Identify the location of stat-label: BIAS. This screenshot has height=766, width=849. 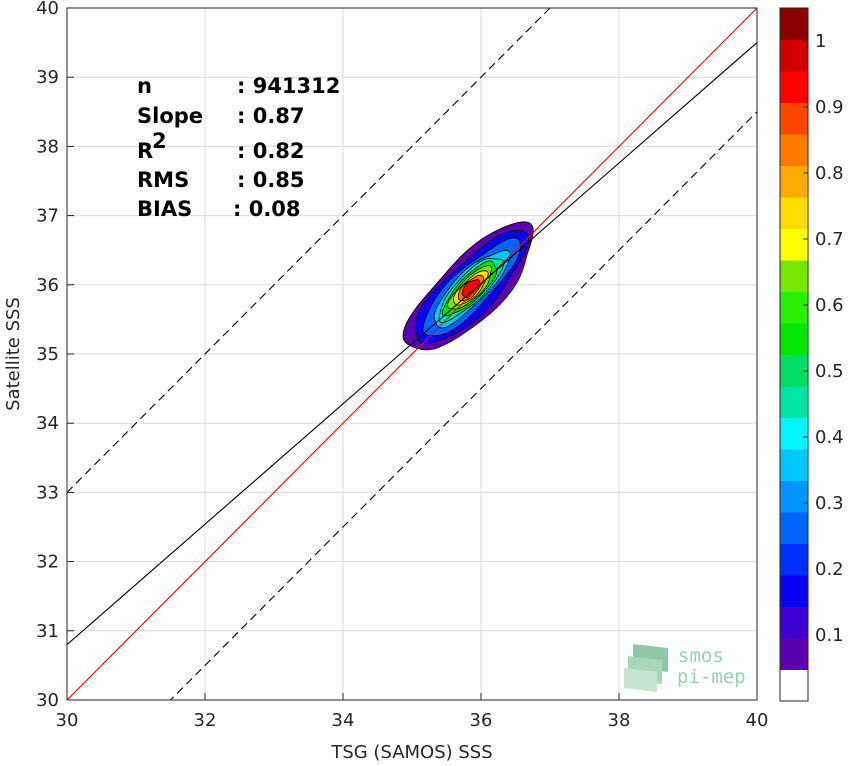
(164, 209).